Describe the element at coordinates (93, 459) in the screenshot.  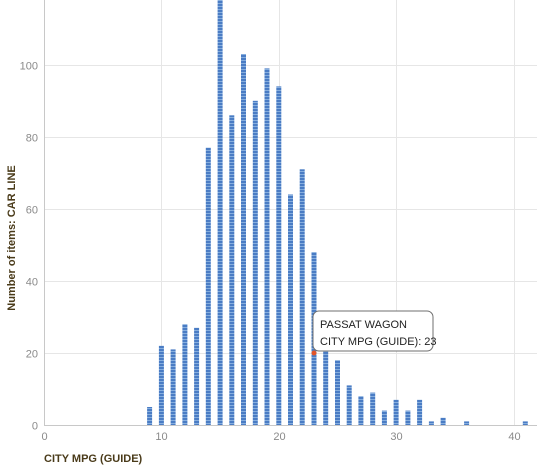
I see `x-axis-title: CITY MPG (GUIDE)` at that location.